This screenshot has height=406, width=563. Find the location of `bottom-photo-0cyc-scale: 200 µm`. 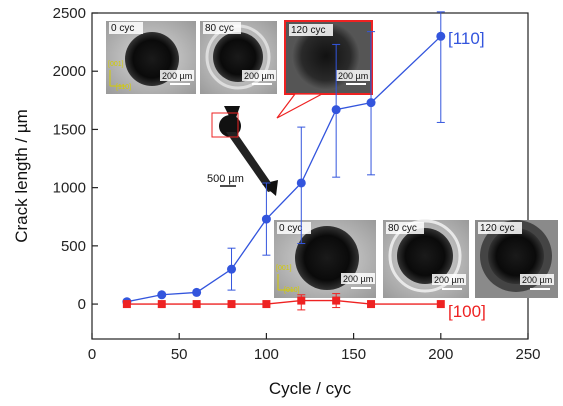

bottom-photo-0cyc-scale: 200 µm is located at coordinates (358, 279).